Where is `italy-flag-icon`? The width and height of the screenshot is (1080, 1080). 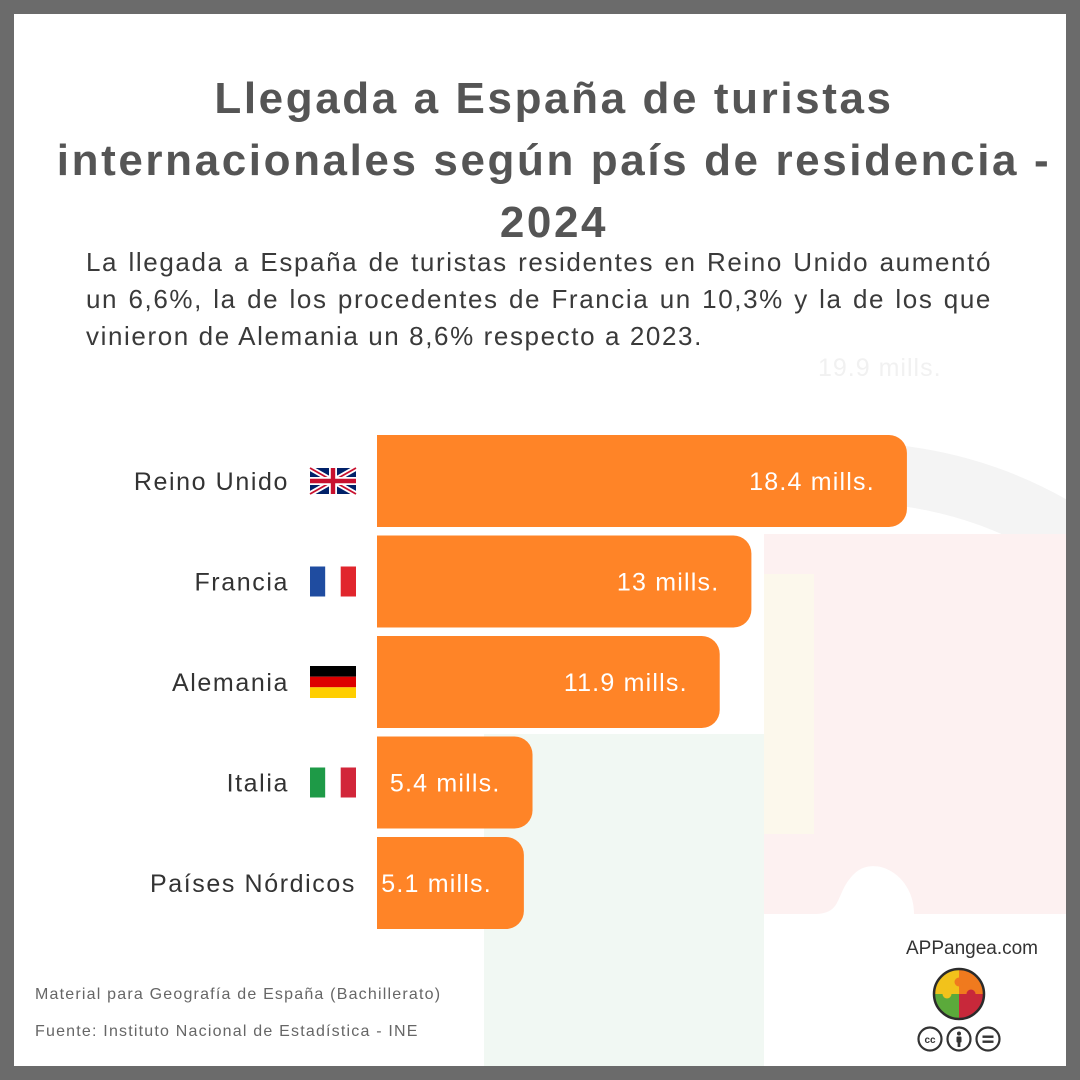
italy-flag-icon is located at coordinates (333, 782).